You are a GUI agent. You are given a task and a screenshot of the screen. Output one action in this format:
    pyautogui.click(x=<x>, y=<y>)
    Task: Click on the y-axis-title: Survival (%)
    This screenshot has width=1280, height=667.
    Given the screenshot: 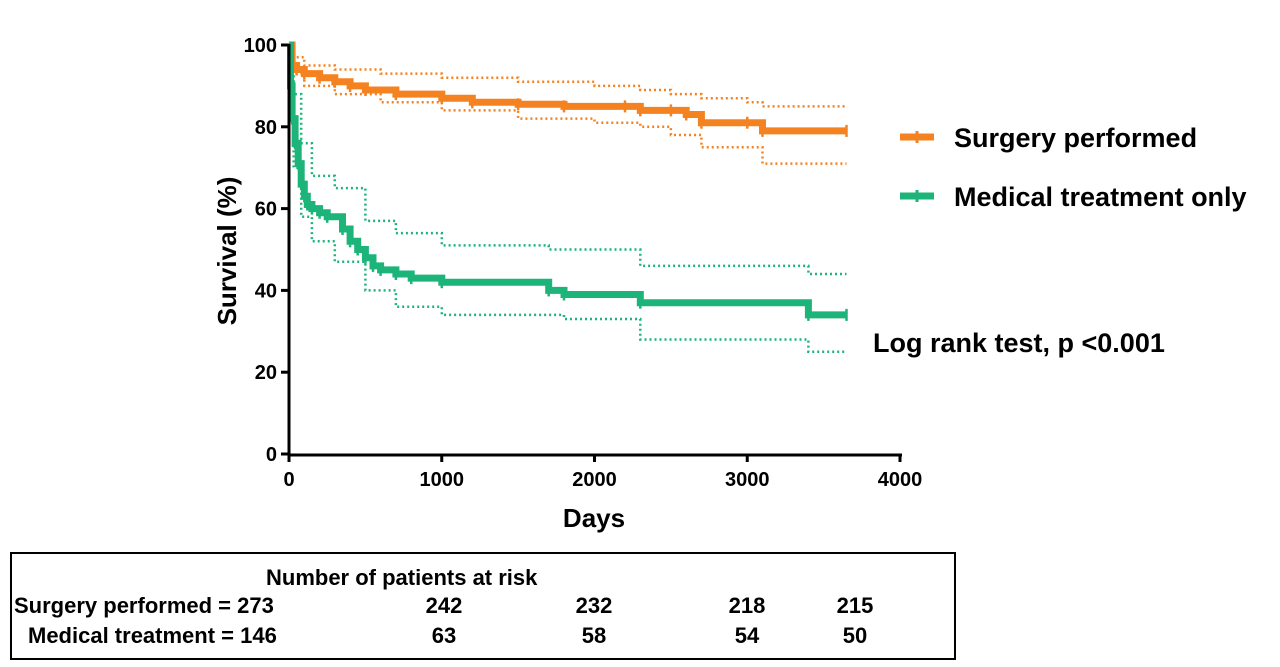 What is the action you would take?
    pyautogui.click(x=227, y=251)
    